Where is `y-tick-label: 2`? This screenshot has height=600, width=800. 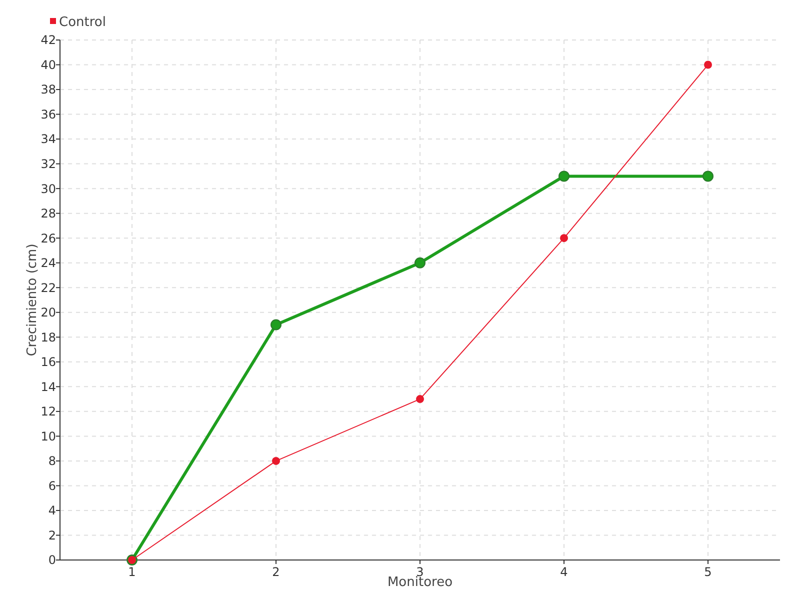
y-tick-label: 2 is located at coordinates (52, 535).